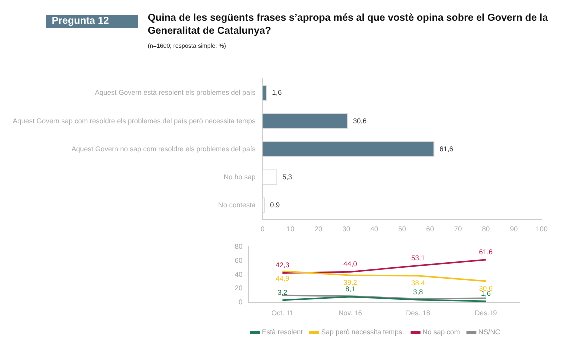 The height and width of the screenshot is (348, 580). Describe the element at coordinates (349, 25) in the screenshot. I see `chart-title: Quina de les següents frases s’apropa més al que vostè opina sobre el Govern de la Generalitat de Catalunya?` at that location.